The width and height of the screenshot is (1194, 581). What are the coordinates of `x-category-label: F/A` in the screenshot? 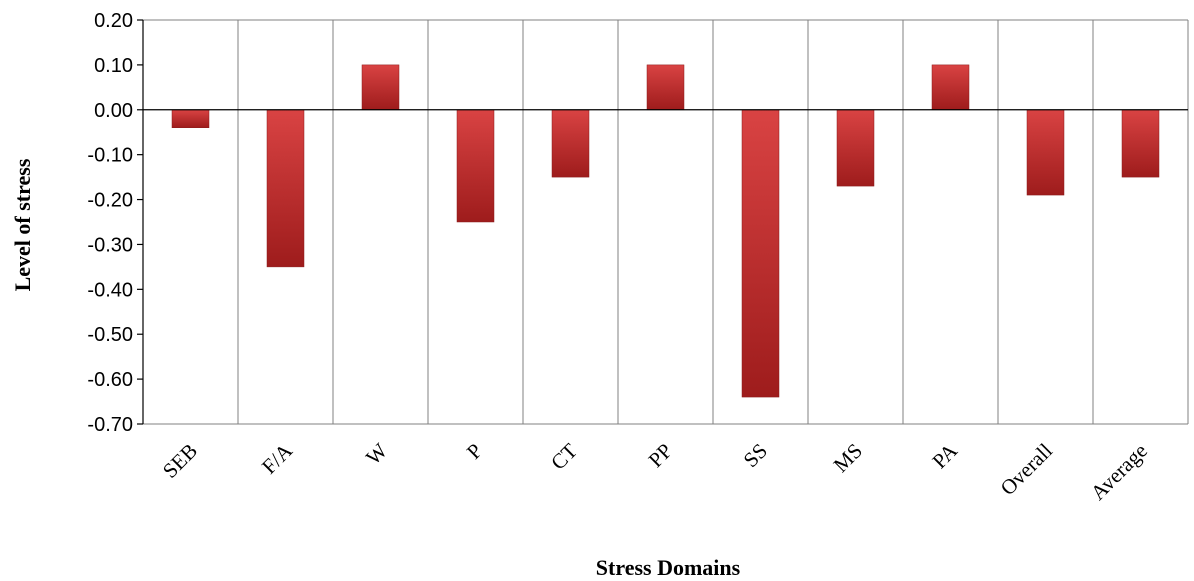 It's located at (277, 458).